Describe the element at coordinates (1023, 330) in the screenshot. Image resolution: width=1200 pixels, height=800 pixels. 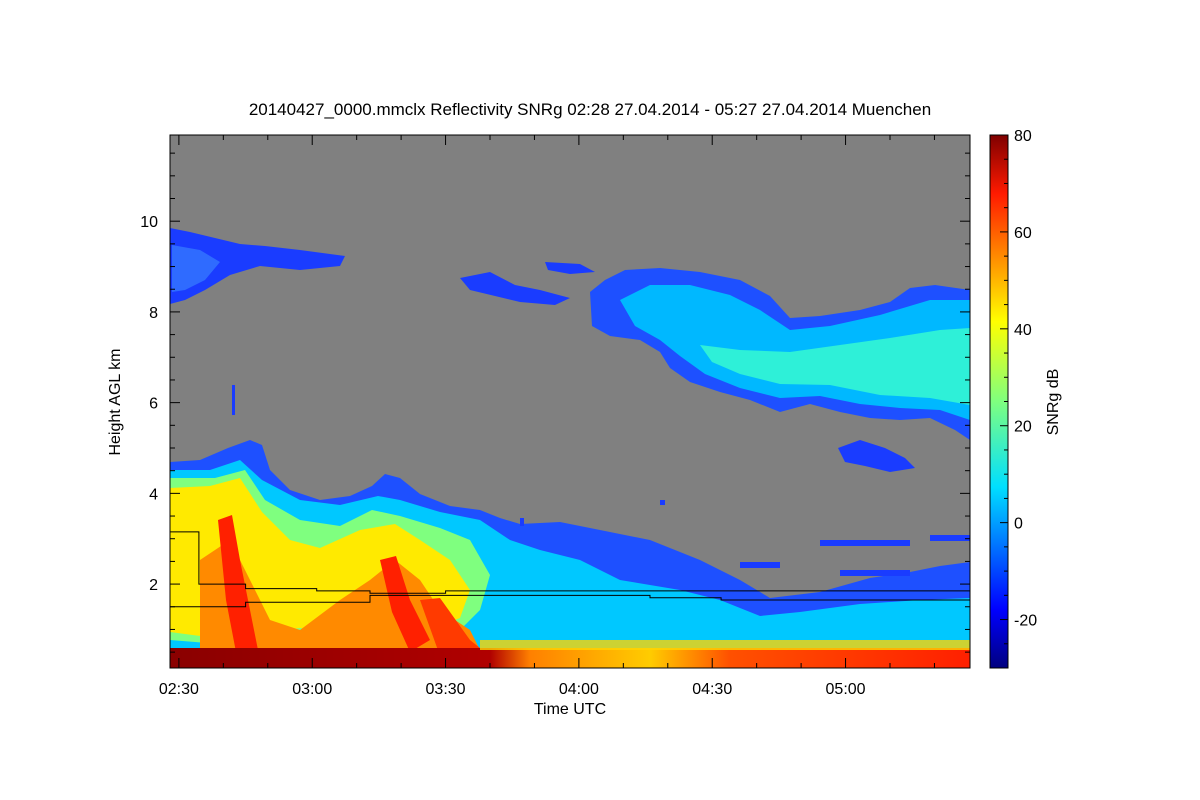
I see `colorbar-tick-label: 40` at that location.